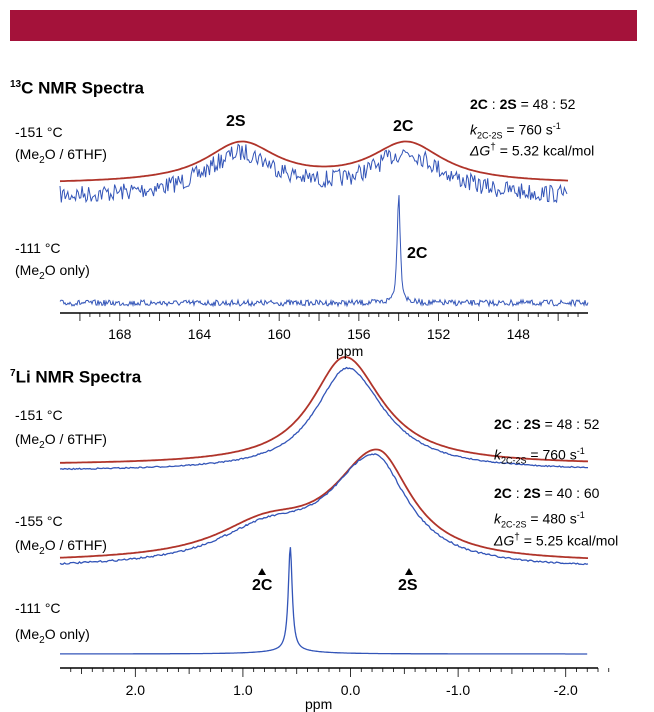  Describe the element at coordinates (335, 682) in the screenshot. I see `li7-x-axis: 2.0 1.0 0.0 -1.0 -2.0` at that location.